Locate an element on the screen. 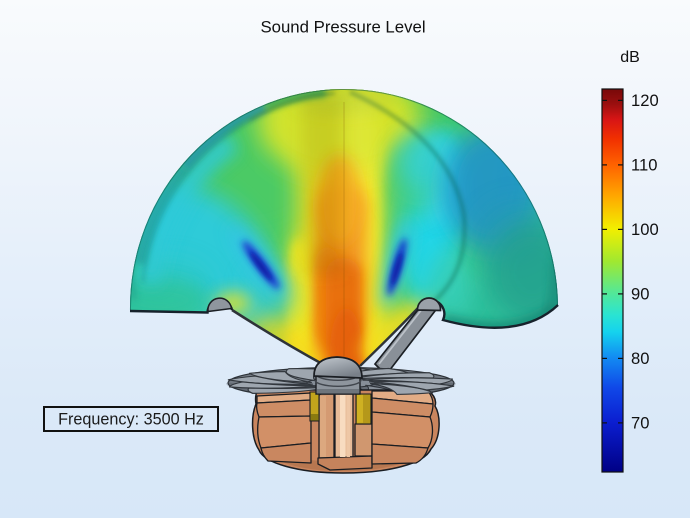 The width and height of the screenshot is (690, 518). svg-text: 90 is located at coordinates (640, 294).